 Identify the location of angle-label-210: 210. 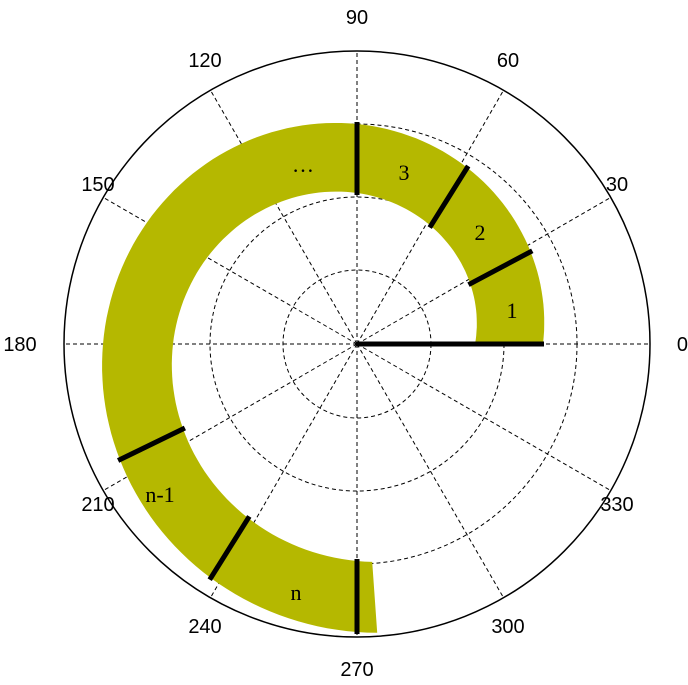
(97, 505).